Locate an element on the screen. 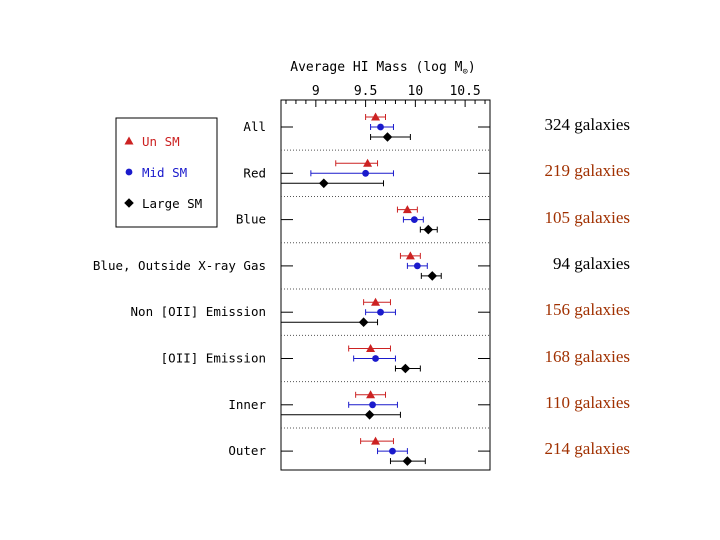 The image size is (720, 540). legend-marker-mid-sm is located at coordinates (129, 172).